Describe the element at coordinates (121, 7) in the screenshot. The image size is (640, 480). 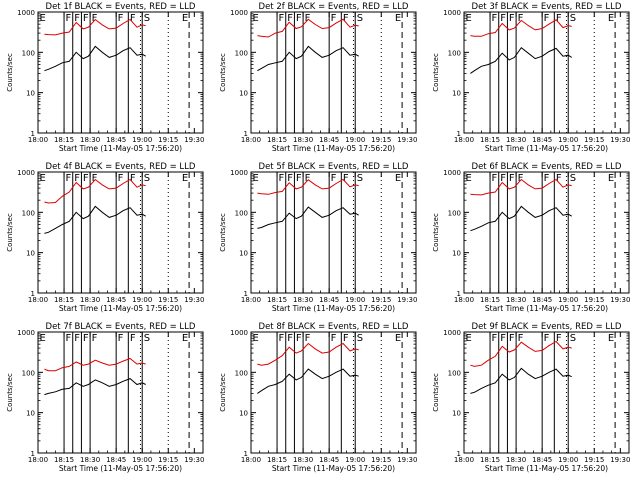
I see `chart-title: Det 1f BLACK = Events, RED = LLD` at that location.